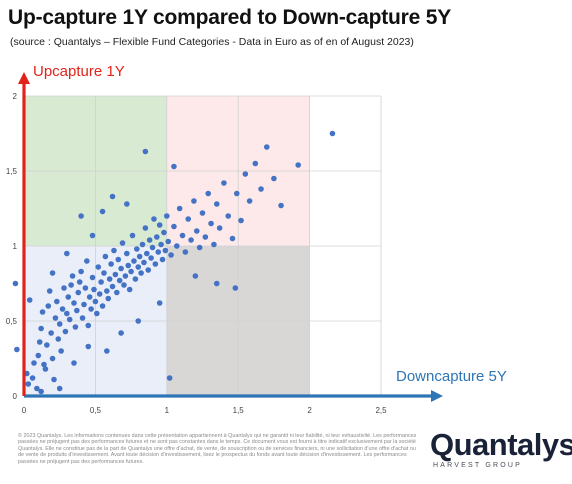  Describe the element at coordinates (24, 410) in the screenshot. I see `x-tick-label: 0` at that location.